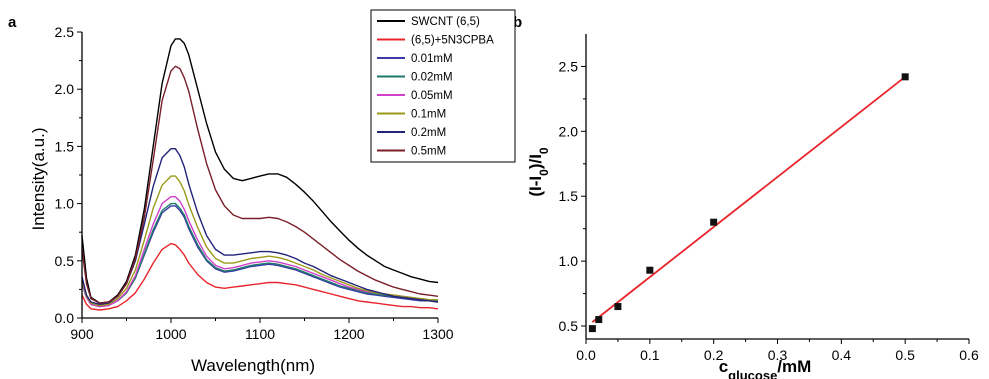 This screenshot has width=989, height=379. I want to click on x-axis-label-b-main: c, so click(723, 366).